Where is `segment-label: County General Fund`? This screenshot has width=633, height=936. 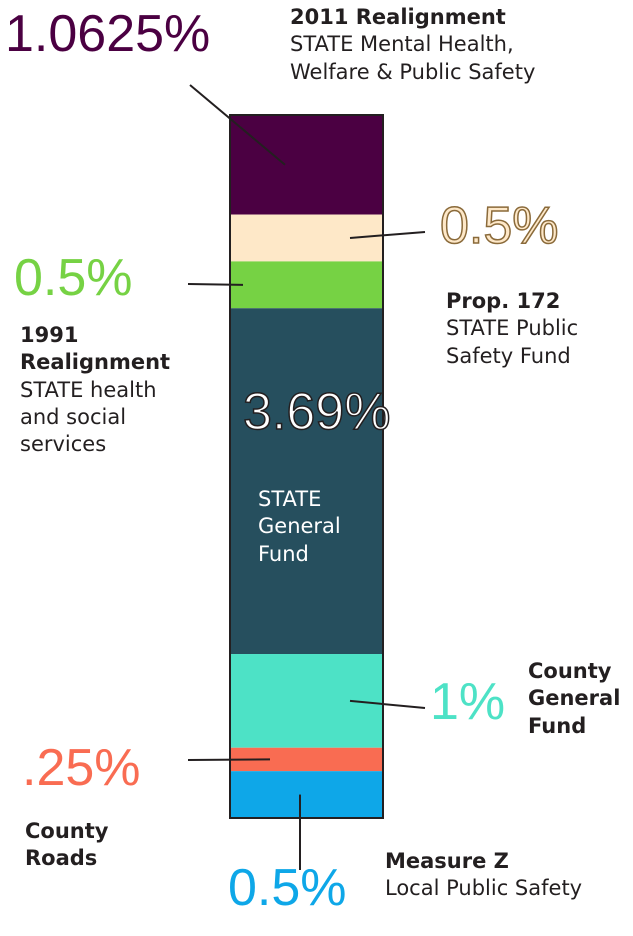 segment-label: County General Fund is located at coordinates (580, 699).